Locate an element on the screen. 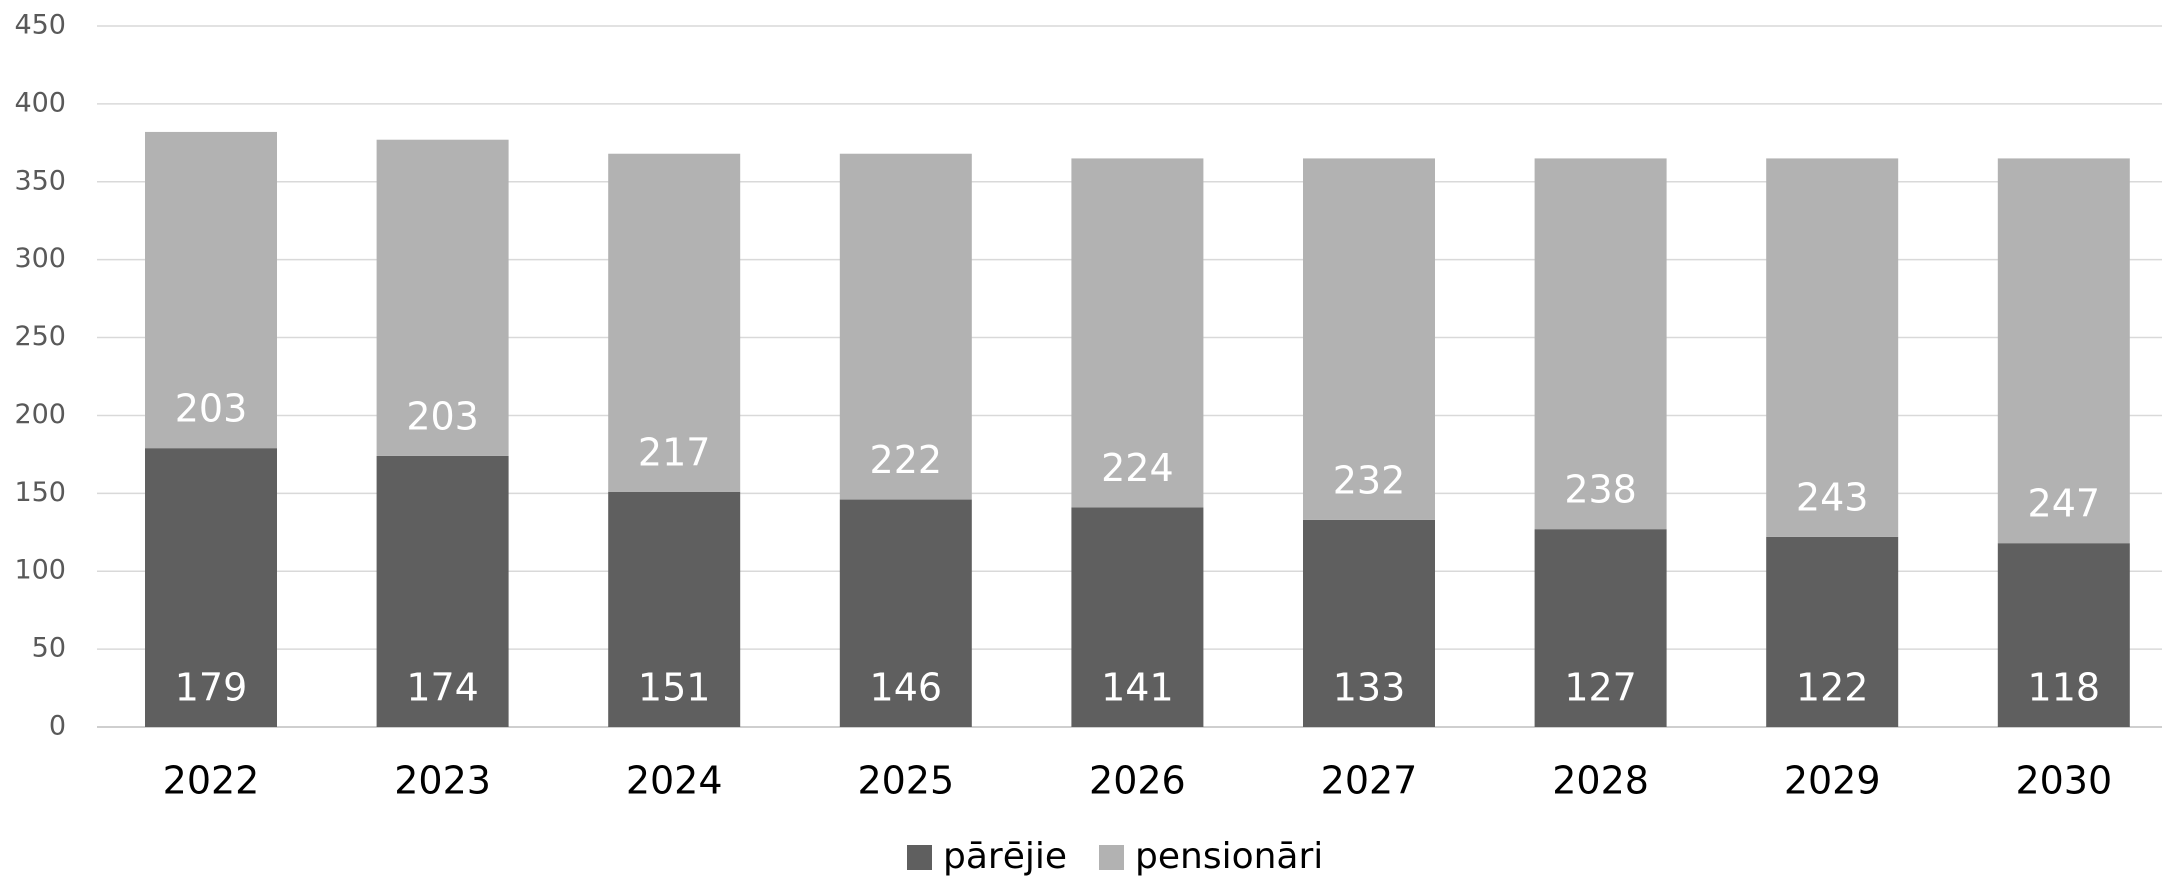 The height and width of the screenshot is (880, 2162). x-tick-label: 2028 is located at coordinates (1600, 781).